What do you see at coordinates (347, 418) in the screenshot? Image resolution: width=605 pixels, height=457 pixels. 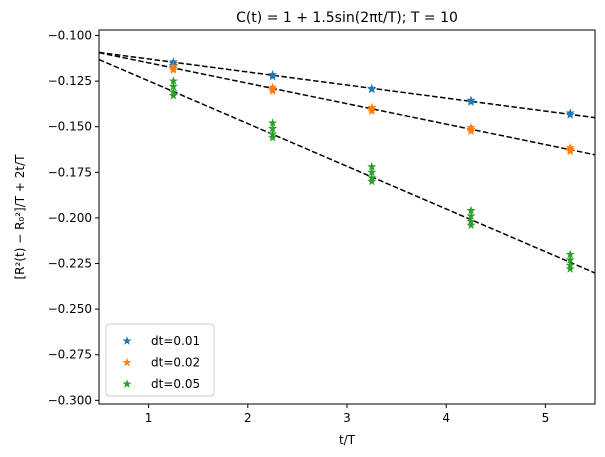 I see `x-tick-label: 3` at bounding box center [347, 418].